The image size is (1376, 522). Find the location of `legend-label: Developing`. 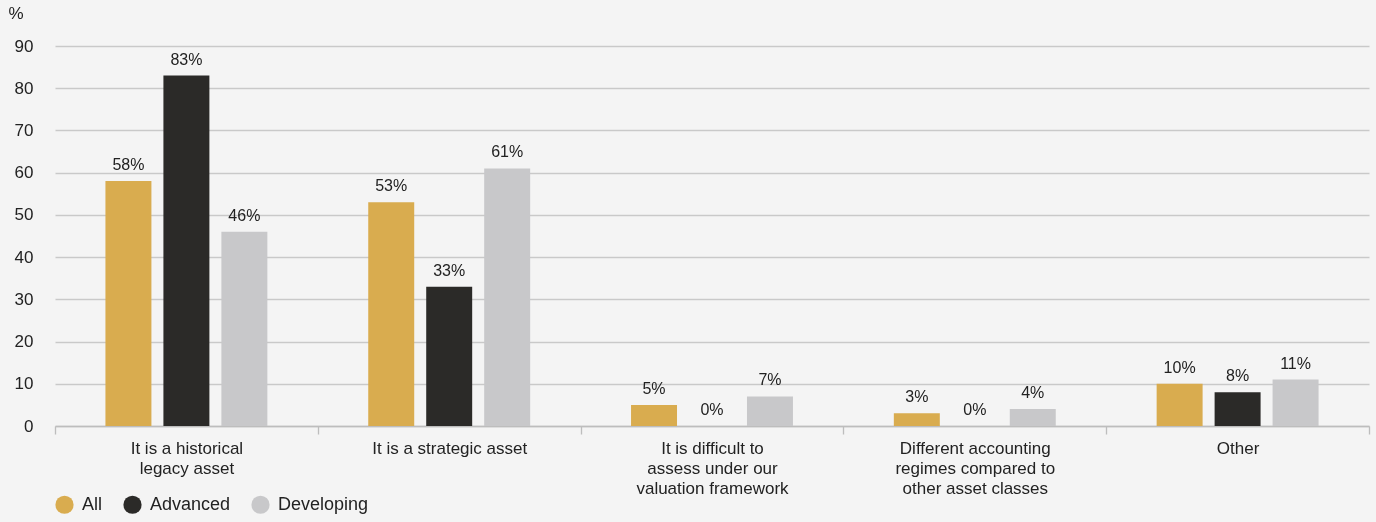

legend-label: Developing is located at coordinates (323, 503).